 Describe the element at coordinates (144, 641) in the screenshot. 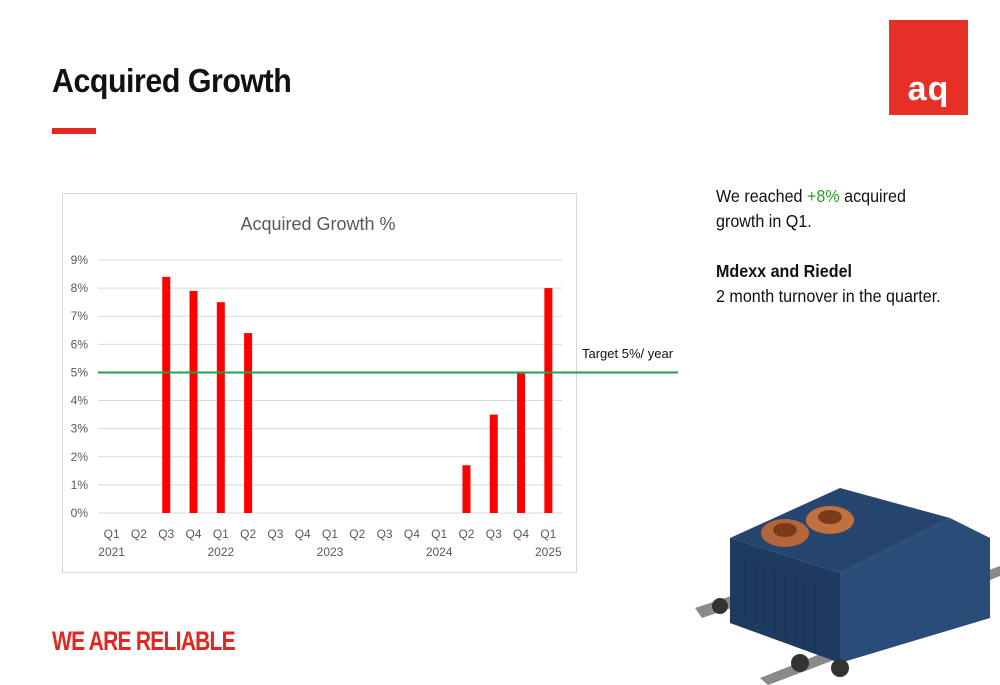

I see `tagline: WE ARE RELIABLE` at that location.